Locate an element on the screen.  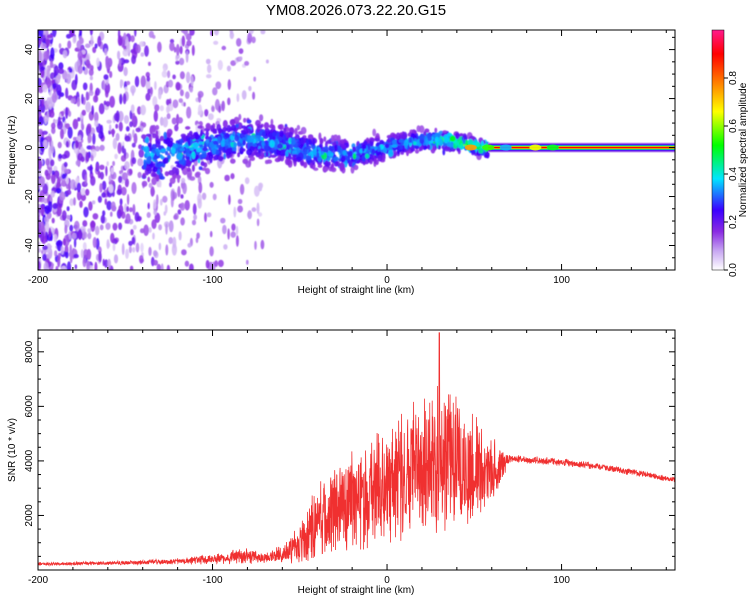
colorbar-tick-label: 0.4 is located at coordinates (733, 174).